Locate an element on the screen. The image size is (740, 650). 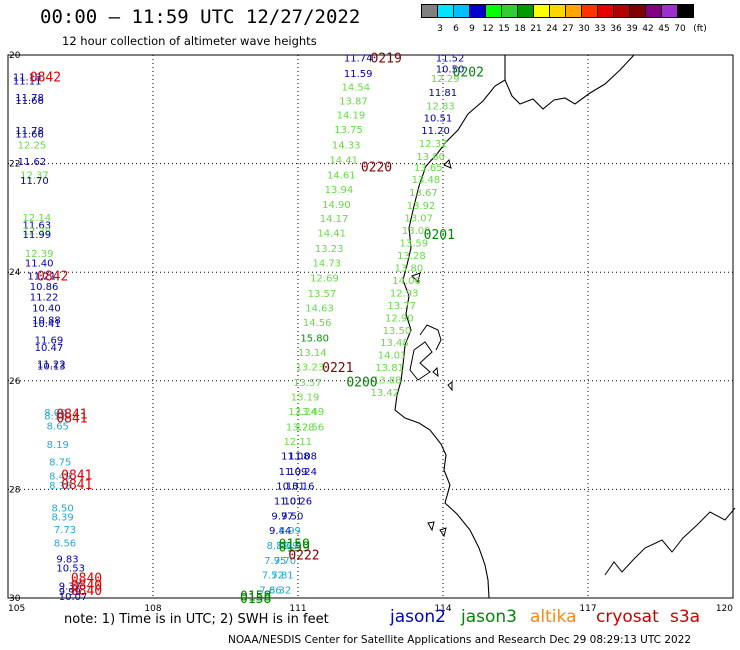
wave-height-value: 12.39 is located at coordinates (39, 254).